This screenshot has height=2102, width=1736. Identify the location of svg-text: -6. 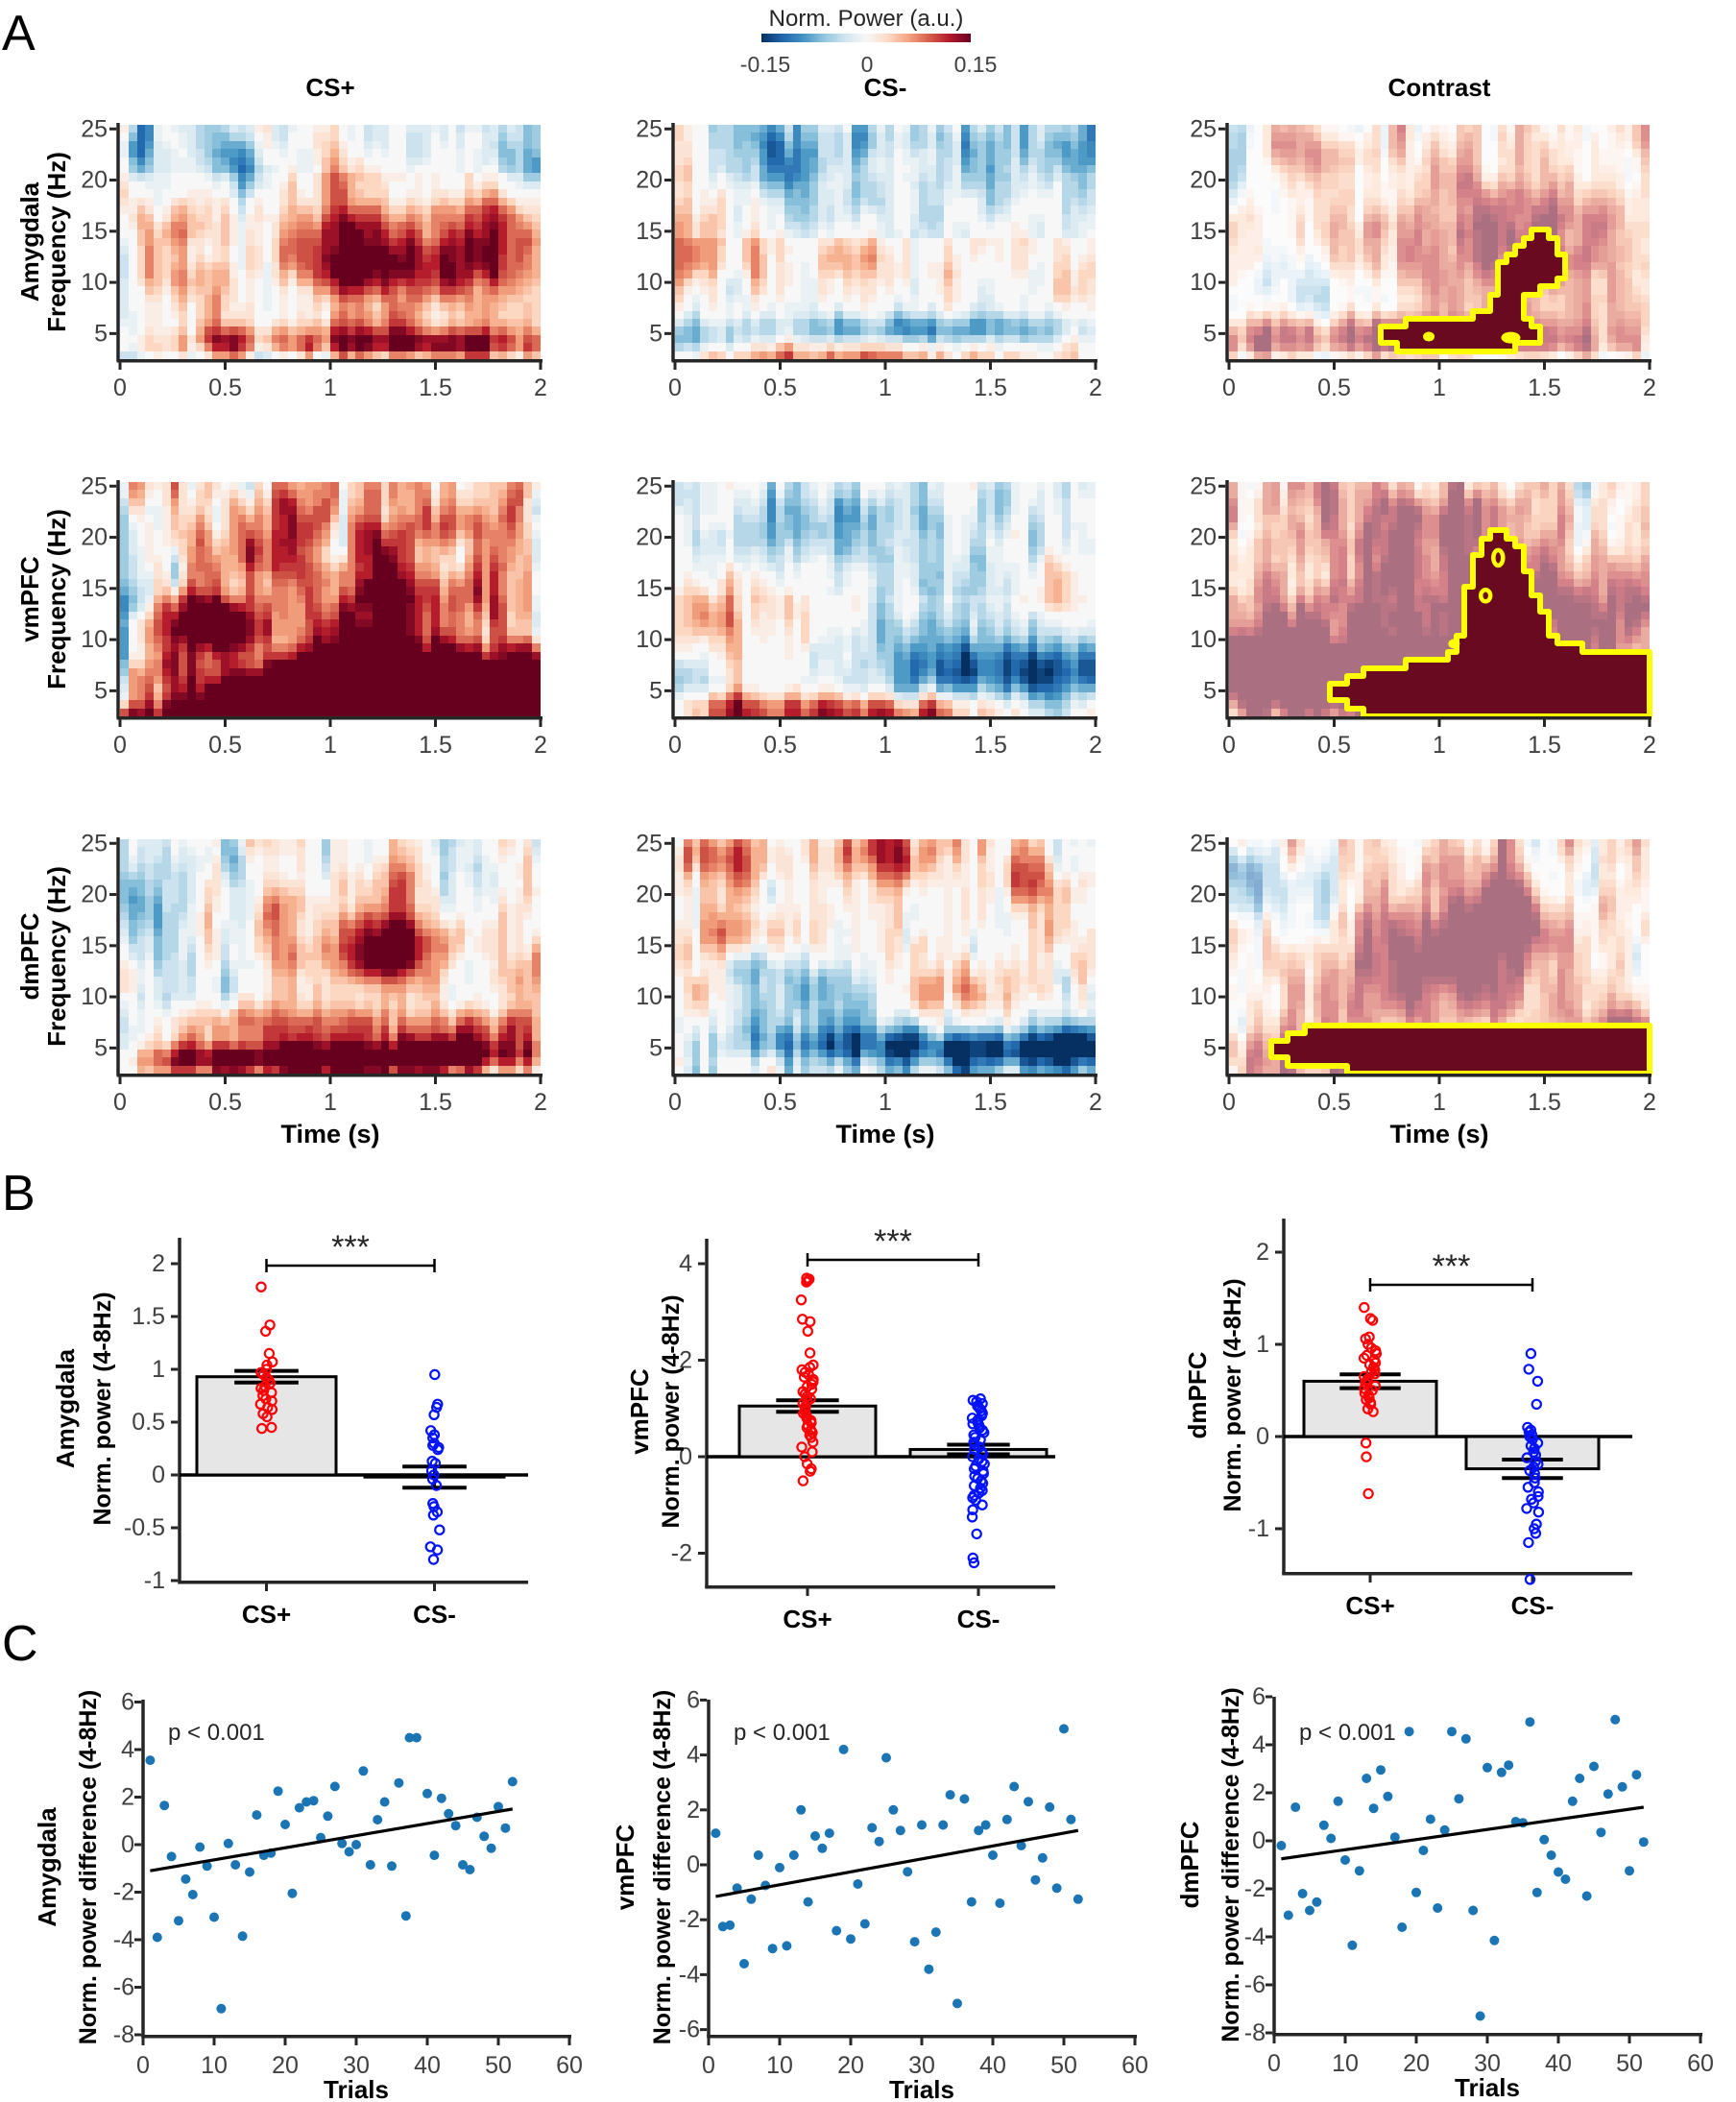
(1255, 1985).